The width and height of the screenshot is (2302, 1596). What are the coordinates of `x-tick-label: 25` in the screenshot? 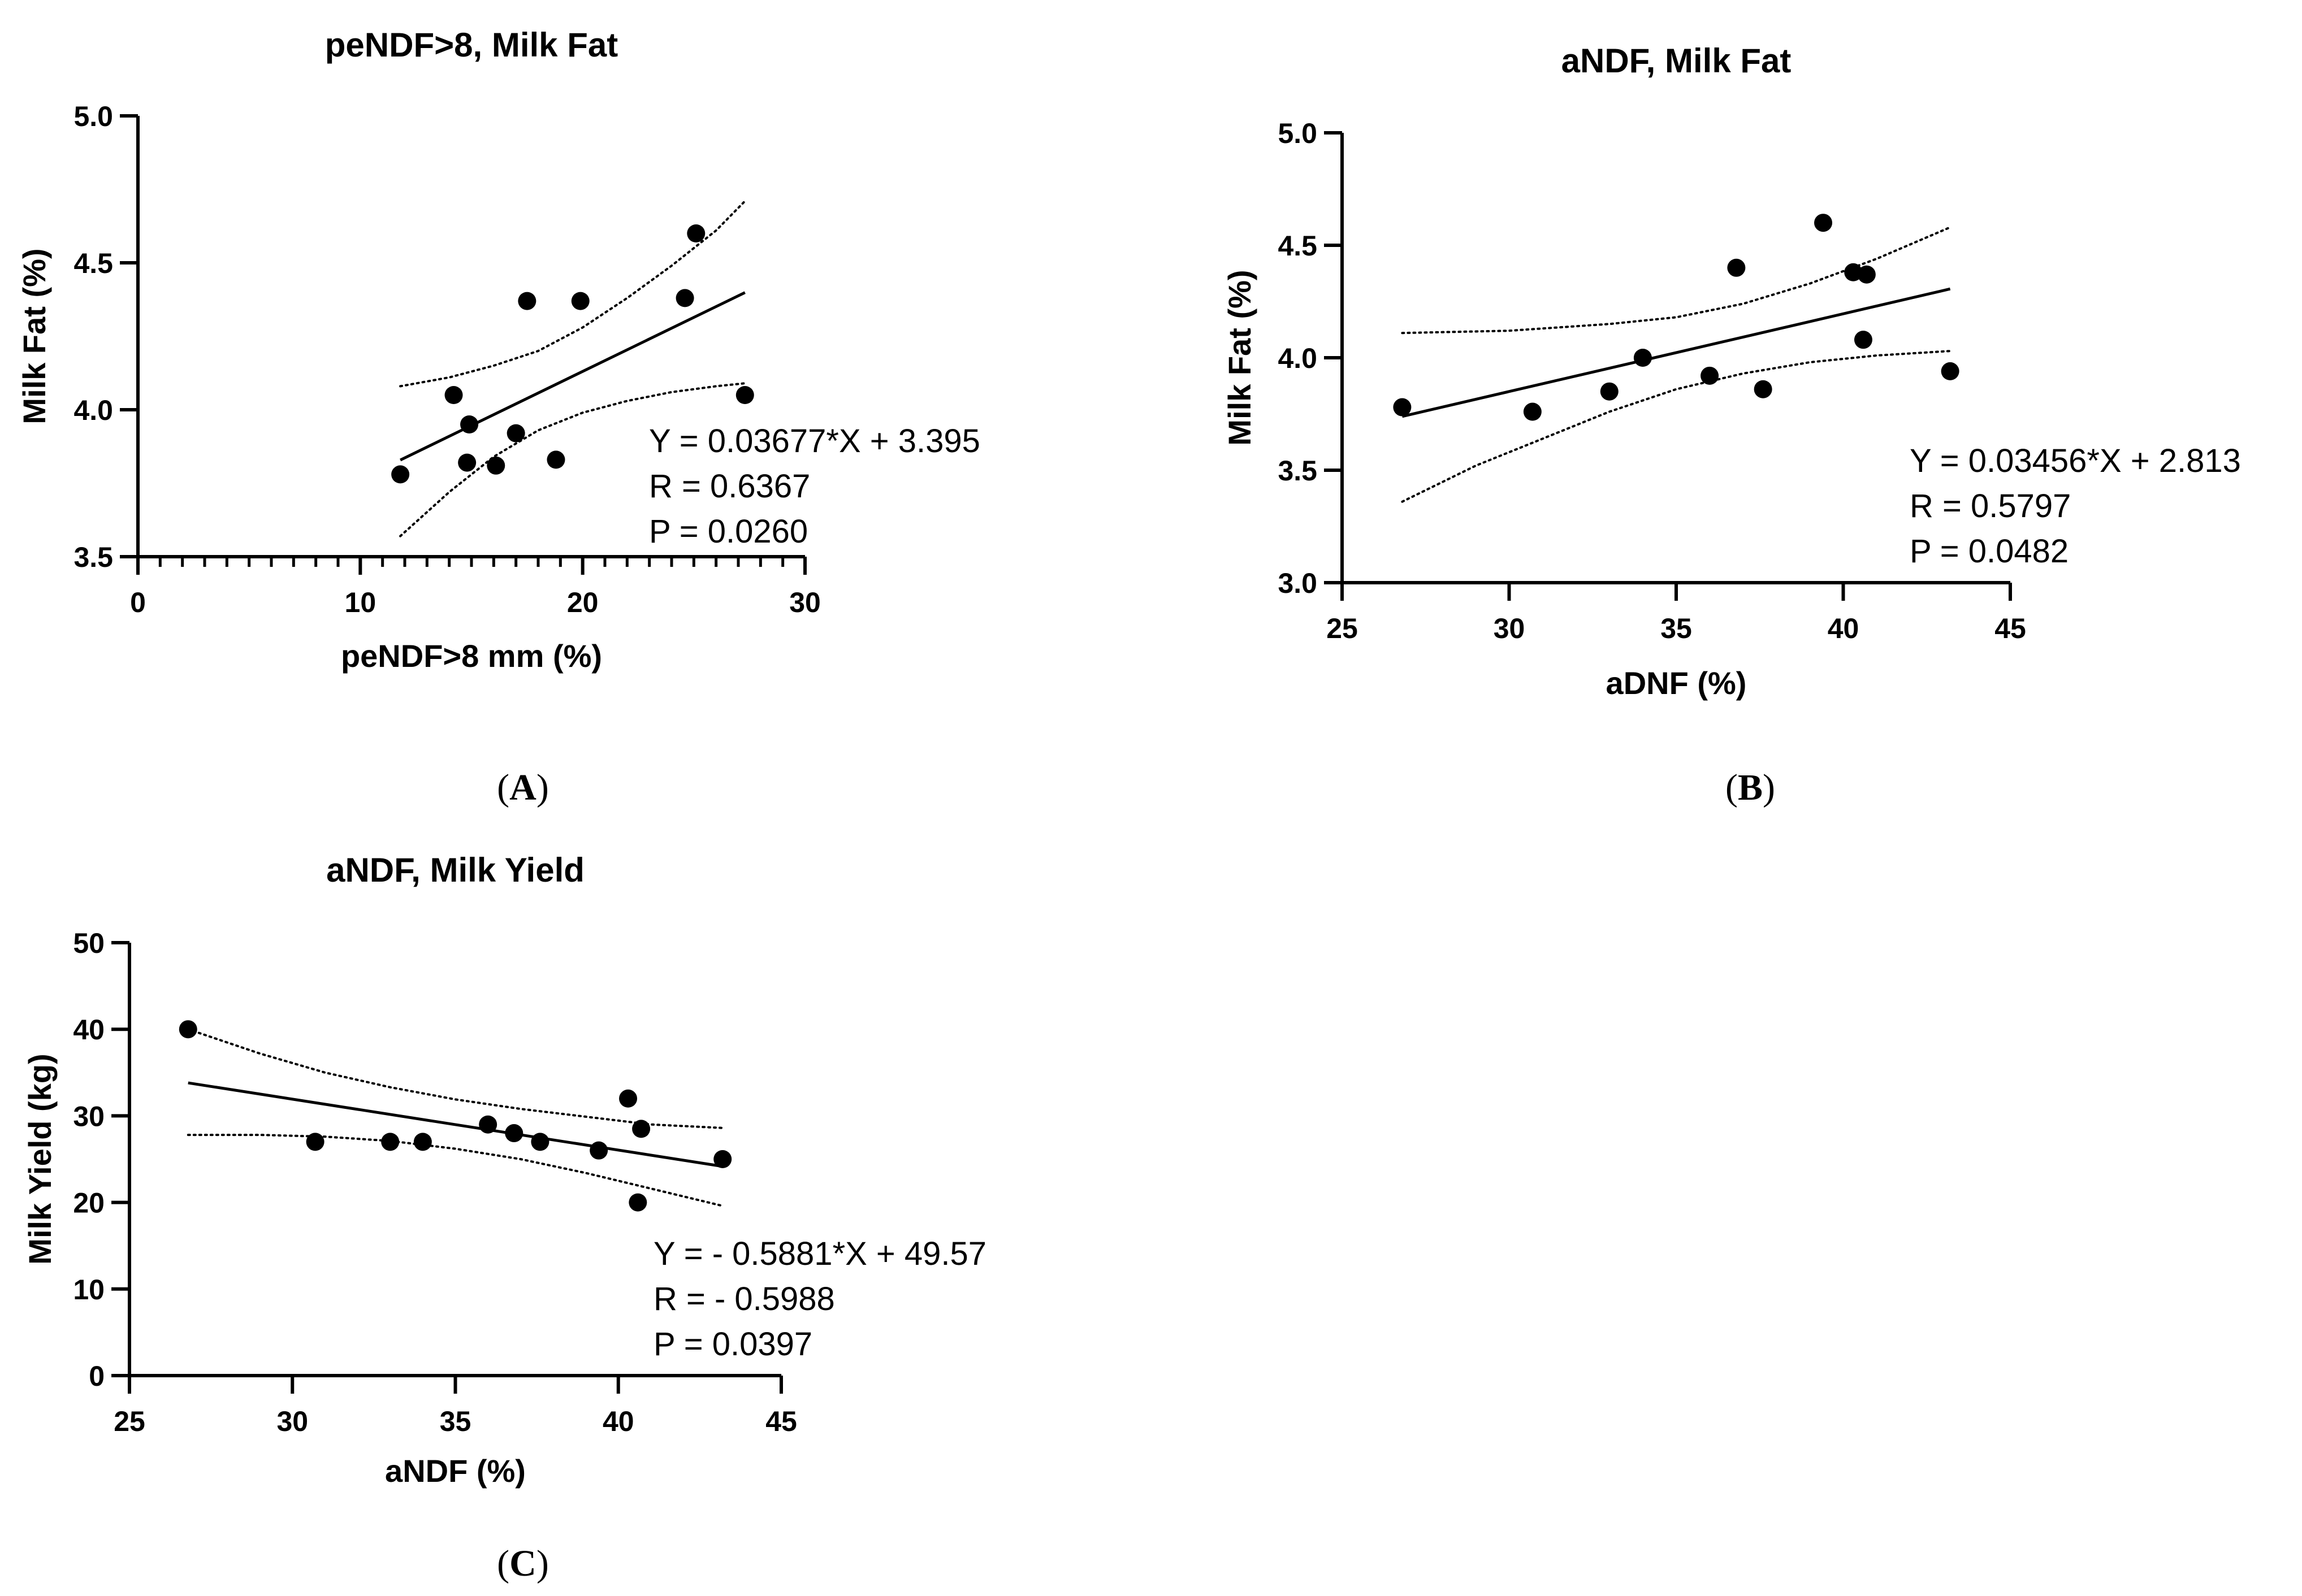 It's located at (129, 1422).